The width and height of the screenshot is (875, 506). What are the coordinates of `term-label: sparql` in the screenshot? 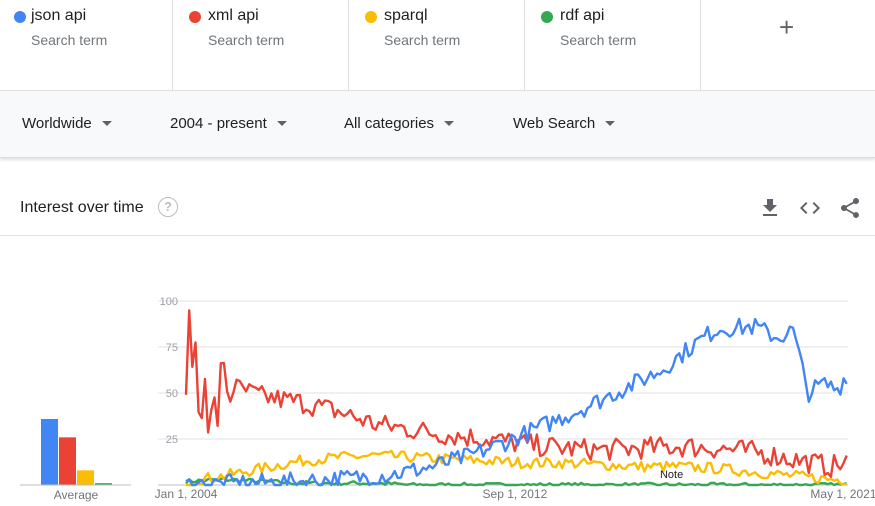 It's located at (406, 15).